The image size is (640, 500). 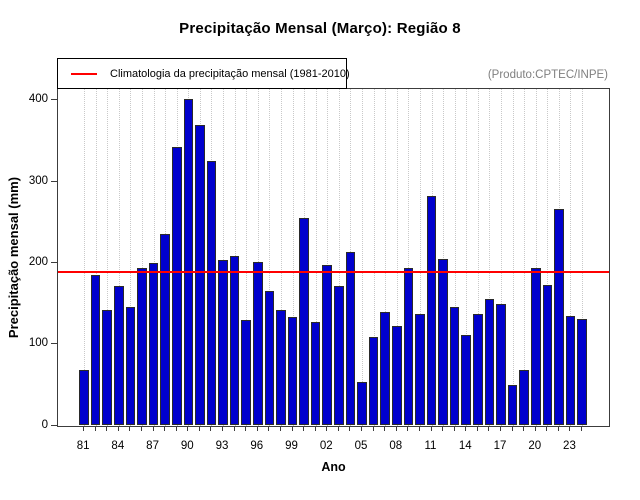 I want to click on x-tick-label: 17, so click(x=500, y=446).